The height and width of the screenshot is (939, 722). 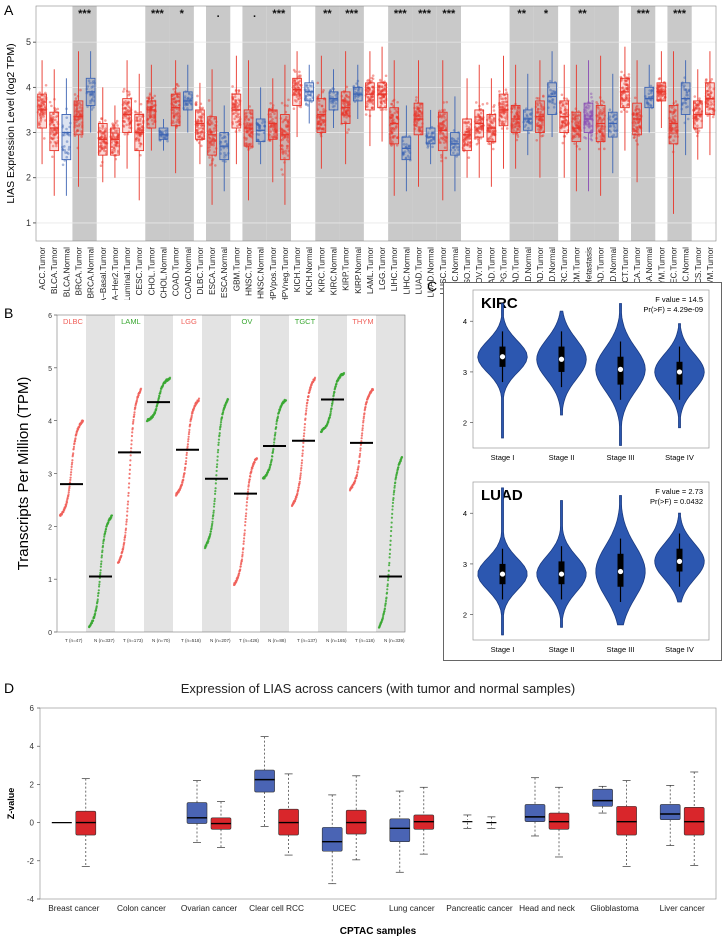 What do you see at coordinates (73, 321) in the screenshot?
I see `cancer-label-DLBC: DLBC` at bounding box center [73, 321].